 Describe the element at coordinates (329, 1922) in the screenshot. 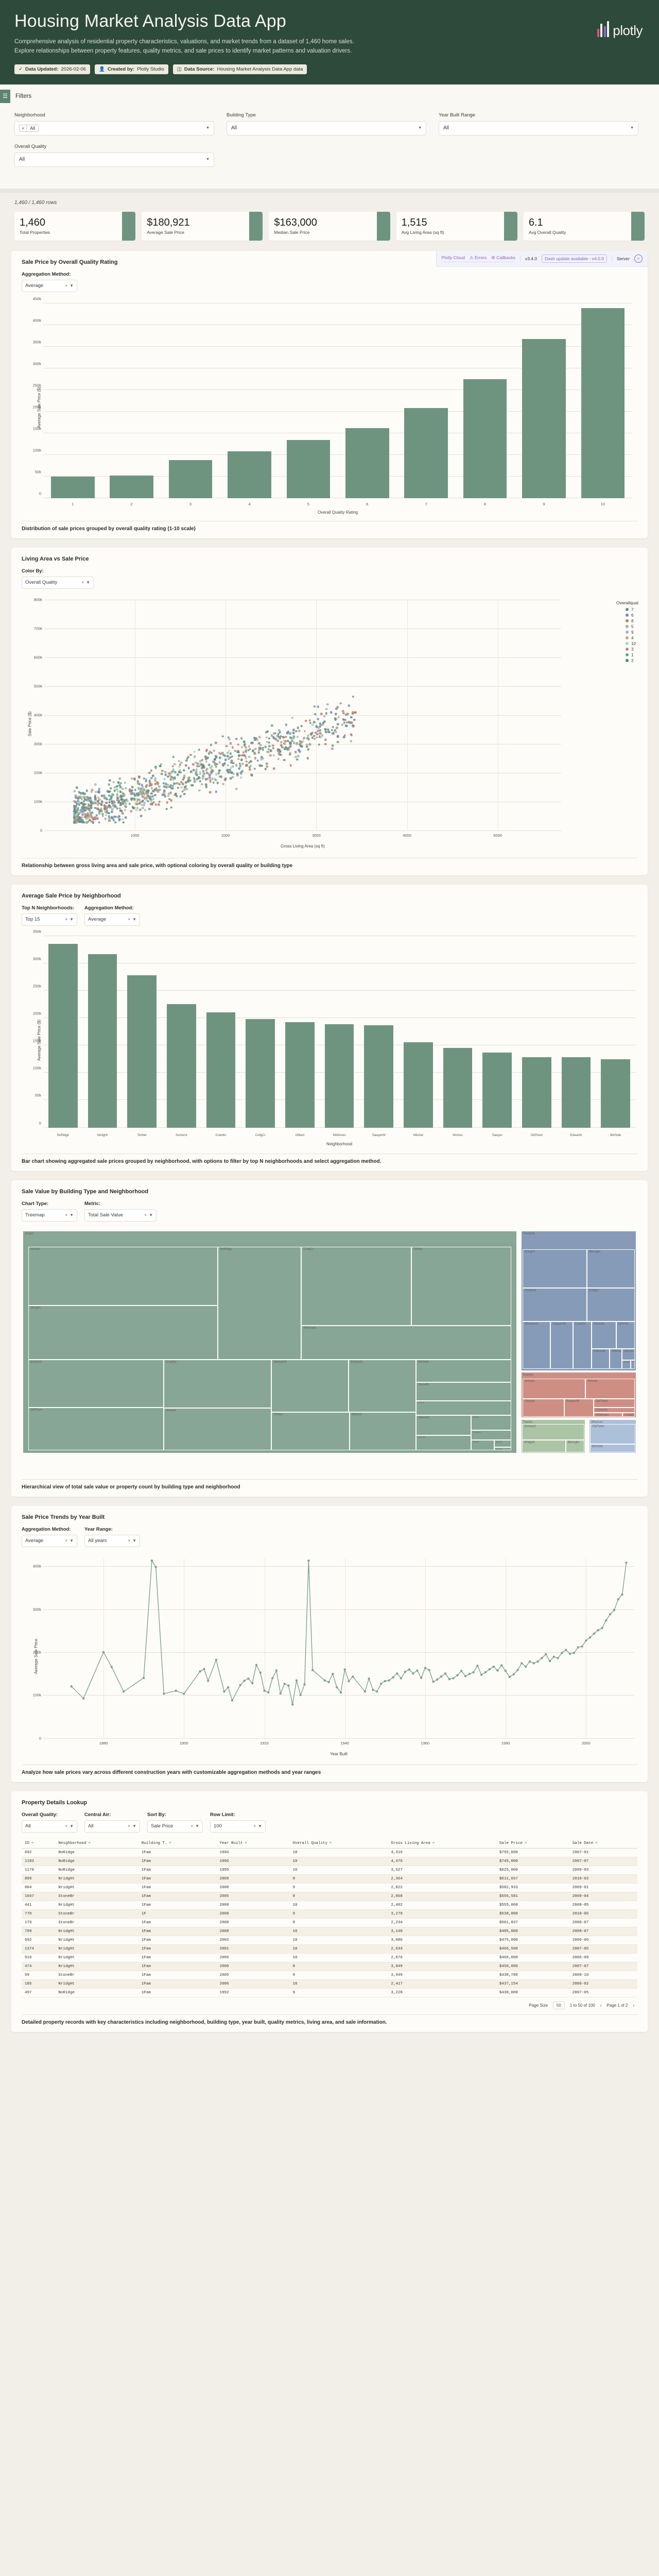

I see `table-row: 179 StoneBr 1Fam 2008 9 2,234 $501,837 2008-07` at that location.